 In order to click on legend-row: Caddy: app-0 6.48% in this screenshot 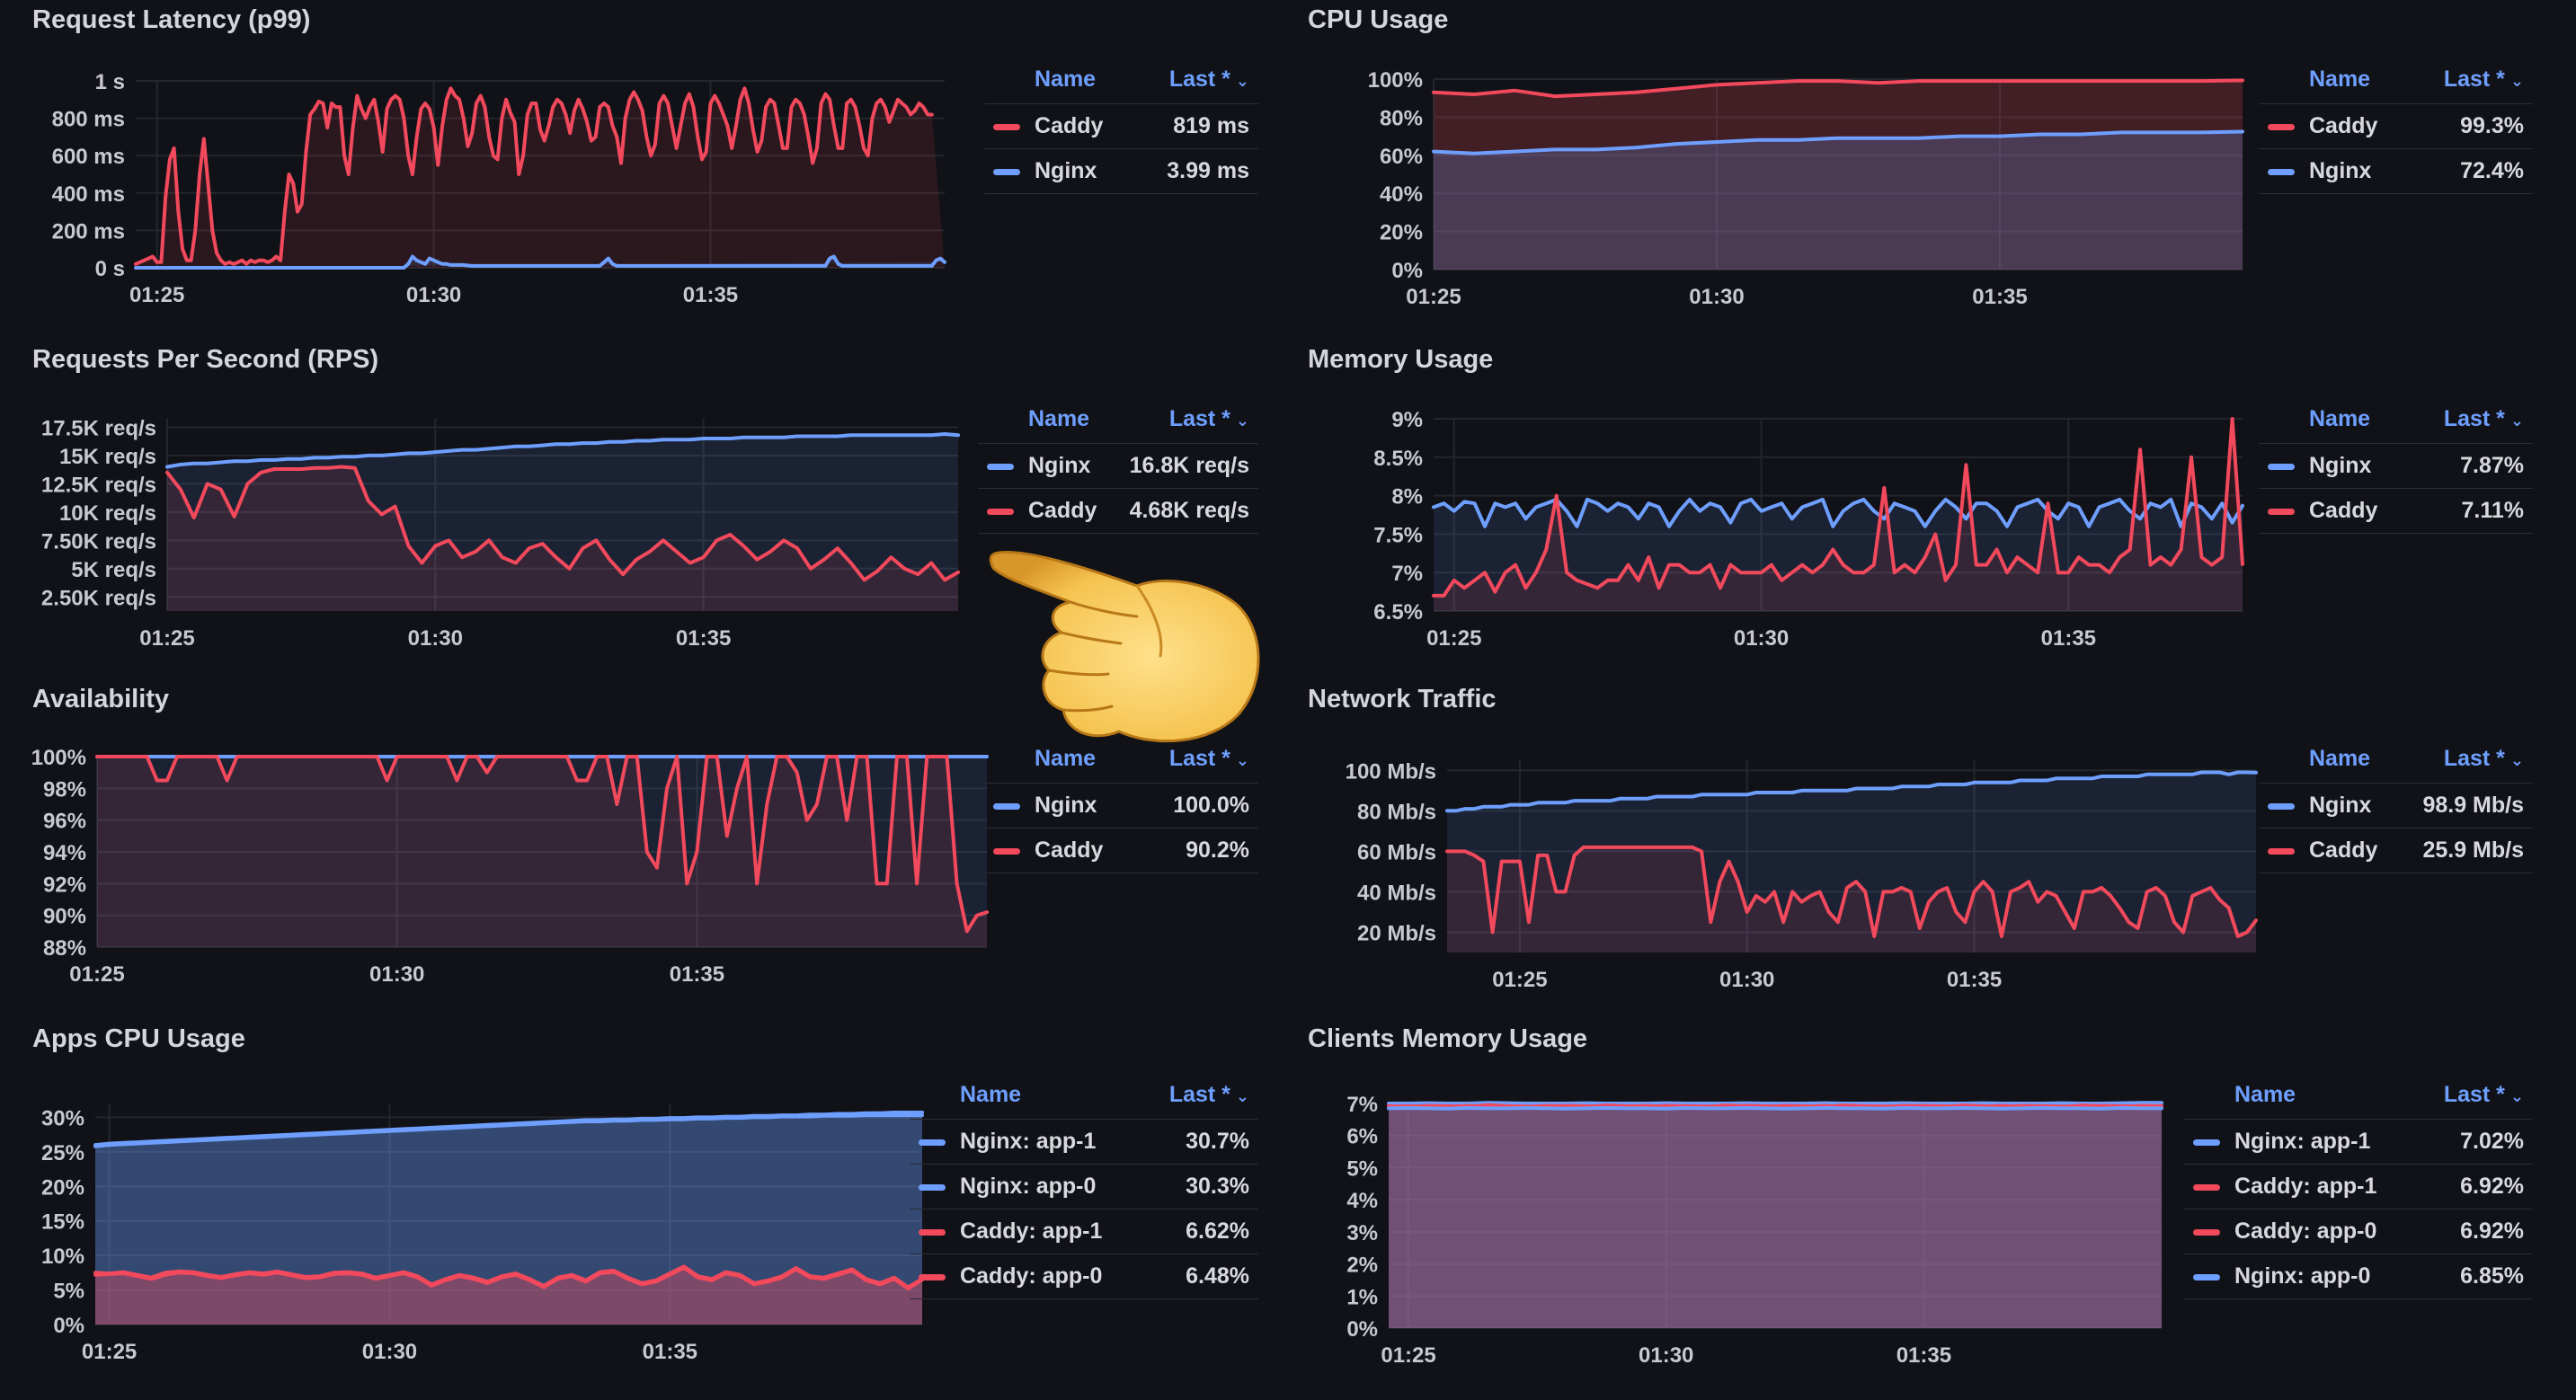, I will do `click(1084, 1276)`.